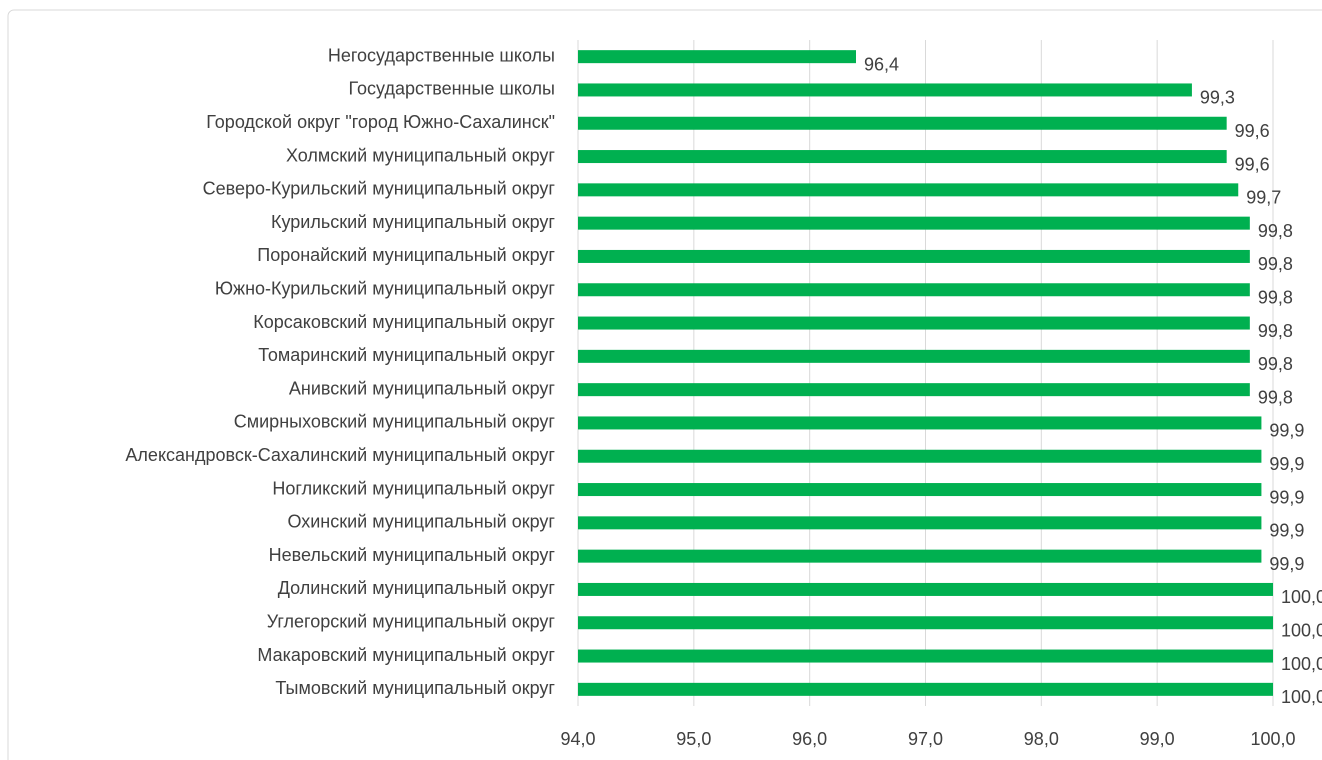 This screenshot has height=760, width=1322. I want to click on x-tick-label: 97,0, so click(925, 739).